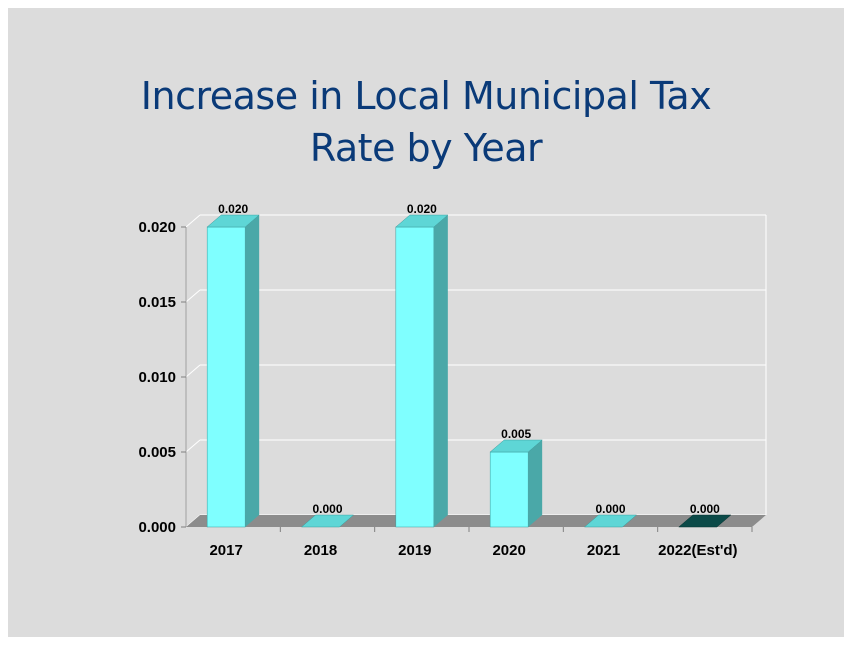 Image resolution: width=852 pixels, height=645 pixels. Describe the element at coordinates (252, 371) in the screenshot. I see `bar-side-2017` at that location.